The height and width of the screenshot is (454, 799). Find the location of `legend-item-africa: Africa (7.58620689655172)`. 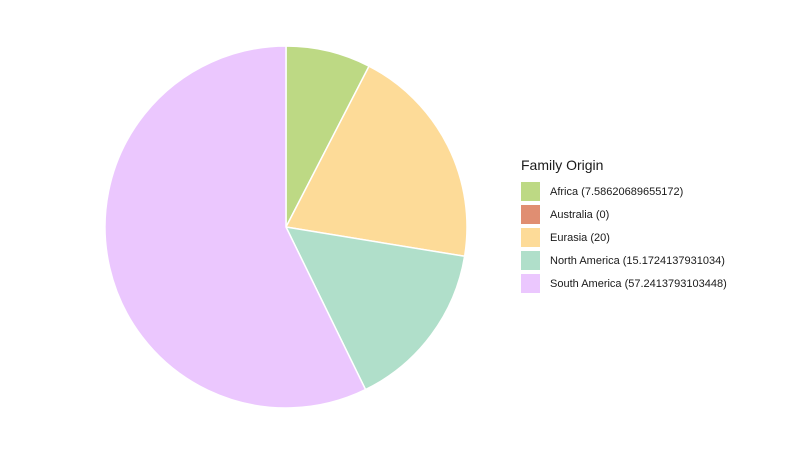

legend-item-africa: Africa (7.58620689655172) is located at coordinates (624, 191).